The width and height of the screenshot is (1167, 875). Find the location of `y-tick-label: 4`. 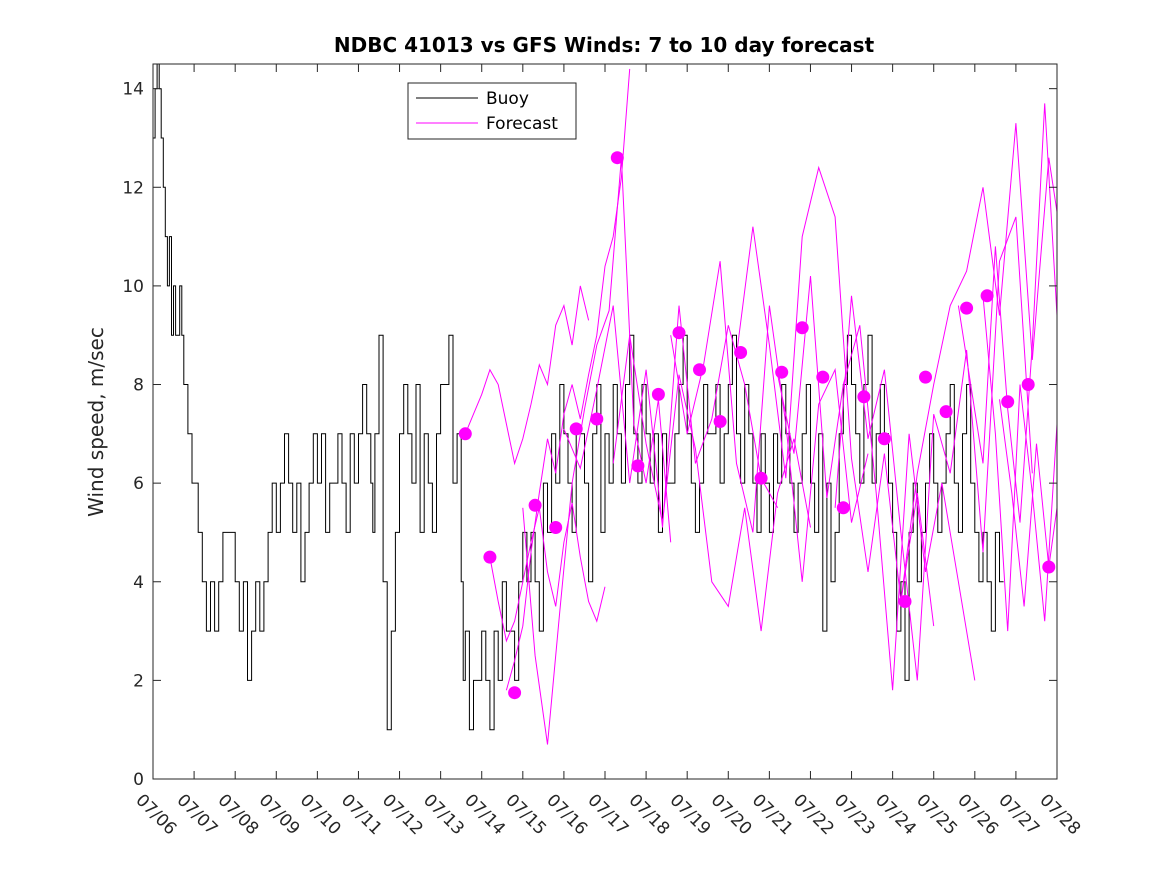

y-tick-label: 4 is located at coordinates (138, 583).